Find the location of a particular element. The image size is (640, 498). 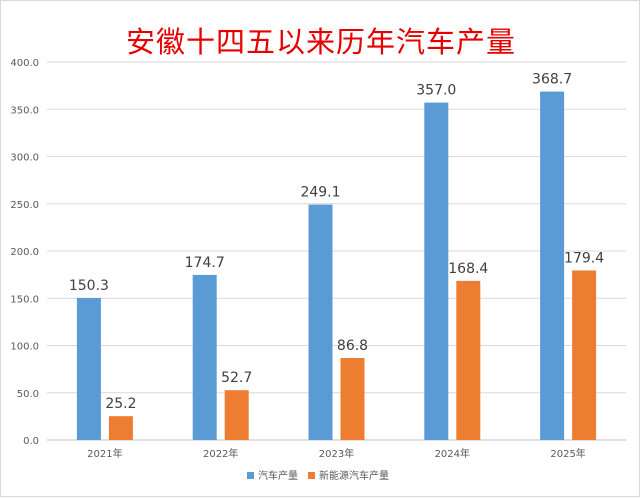

data-label: 52.7 is located at coordinates (236, 378).